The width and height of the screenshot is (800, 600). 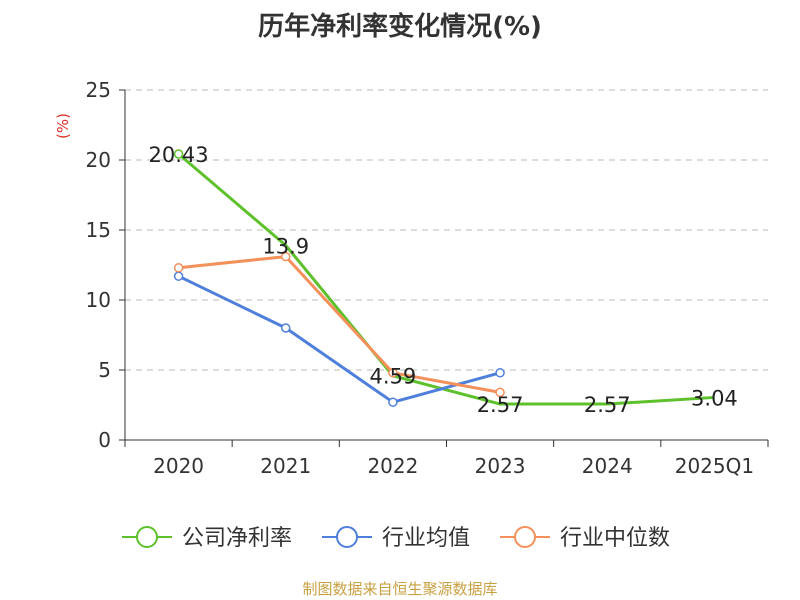 I want to click on data-label: 20.43, so click(x=179, y=155).